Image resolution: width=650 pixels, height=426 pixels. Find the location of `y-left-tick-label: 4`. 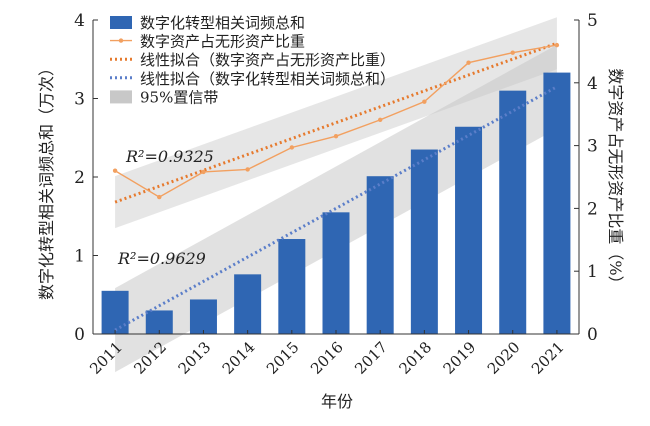

y-left-tick-label: 4 is located at coordinates (79, 21).